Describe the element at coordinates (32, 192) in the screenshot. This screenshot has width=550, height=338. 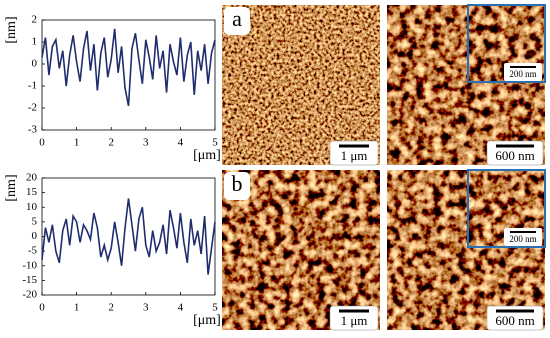
I see `y-tick-label: 15` at that location.